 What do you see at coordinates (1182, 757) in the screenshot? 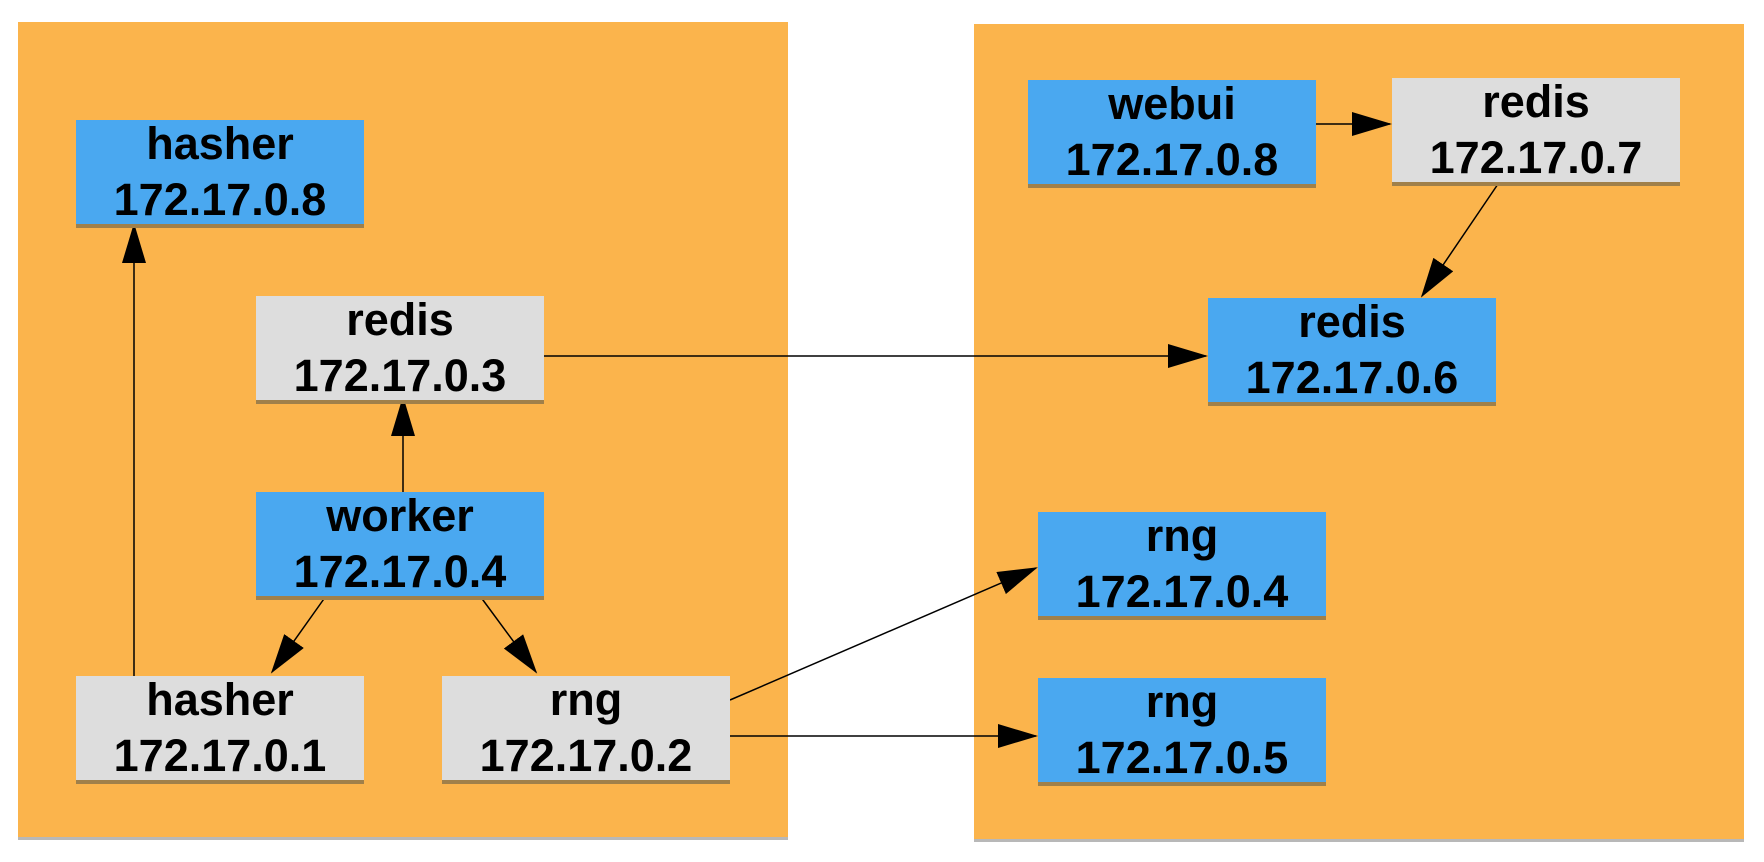
I see `node-ip: 172.17.0.5` at bounding box center [1182, 757].